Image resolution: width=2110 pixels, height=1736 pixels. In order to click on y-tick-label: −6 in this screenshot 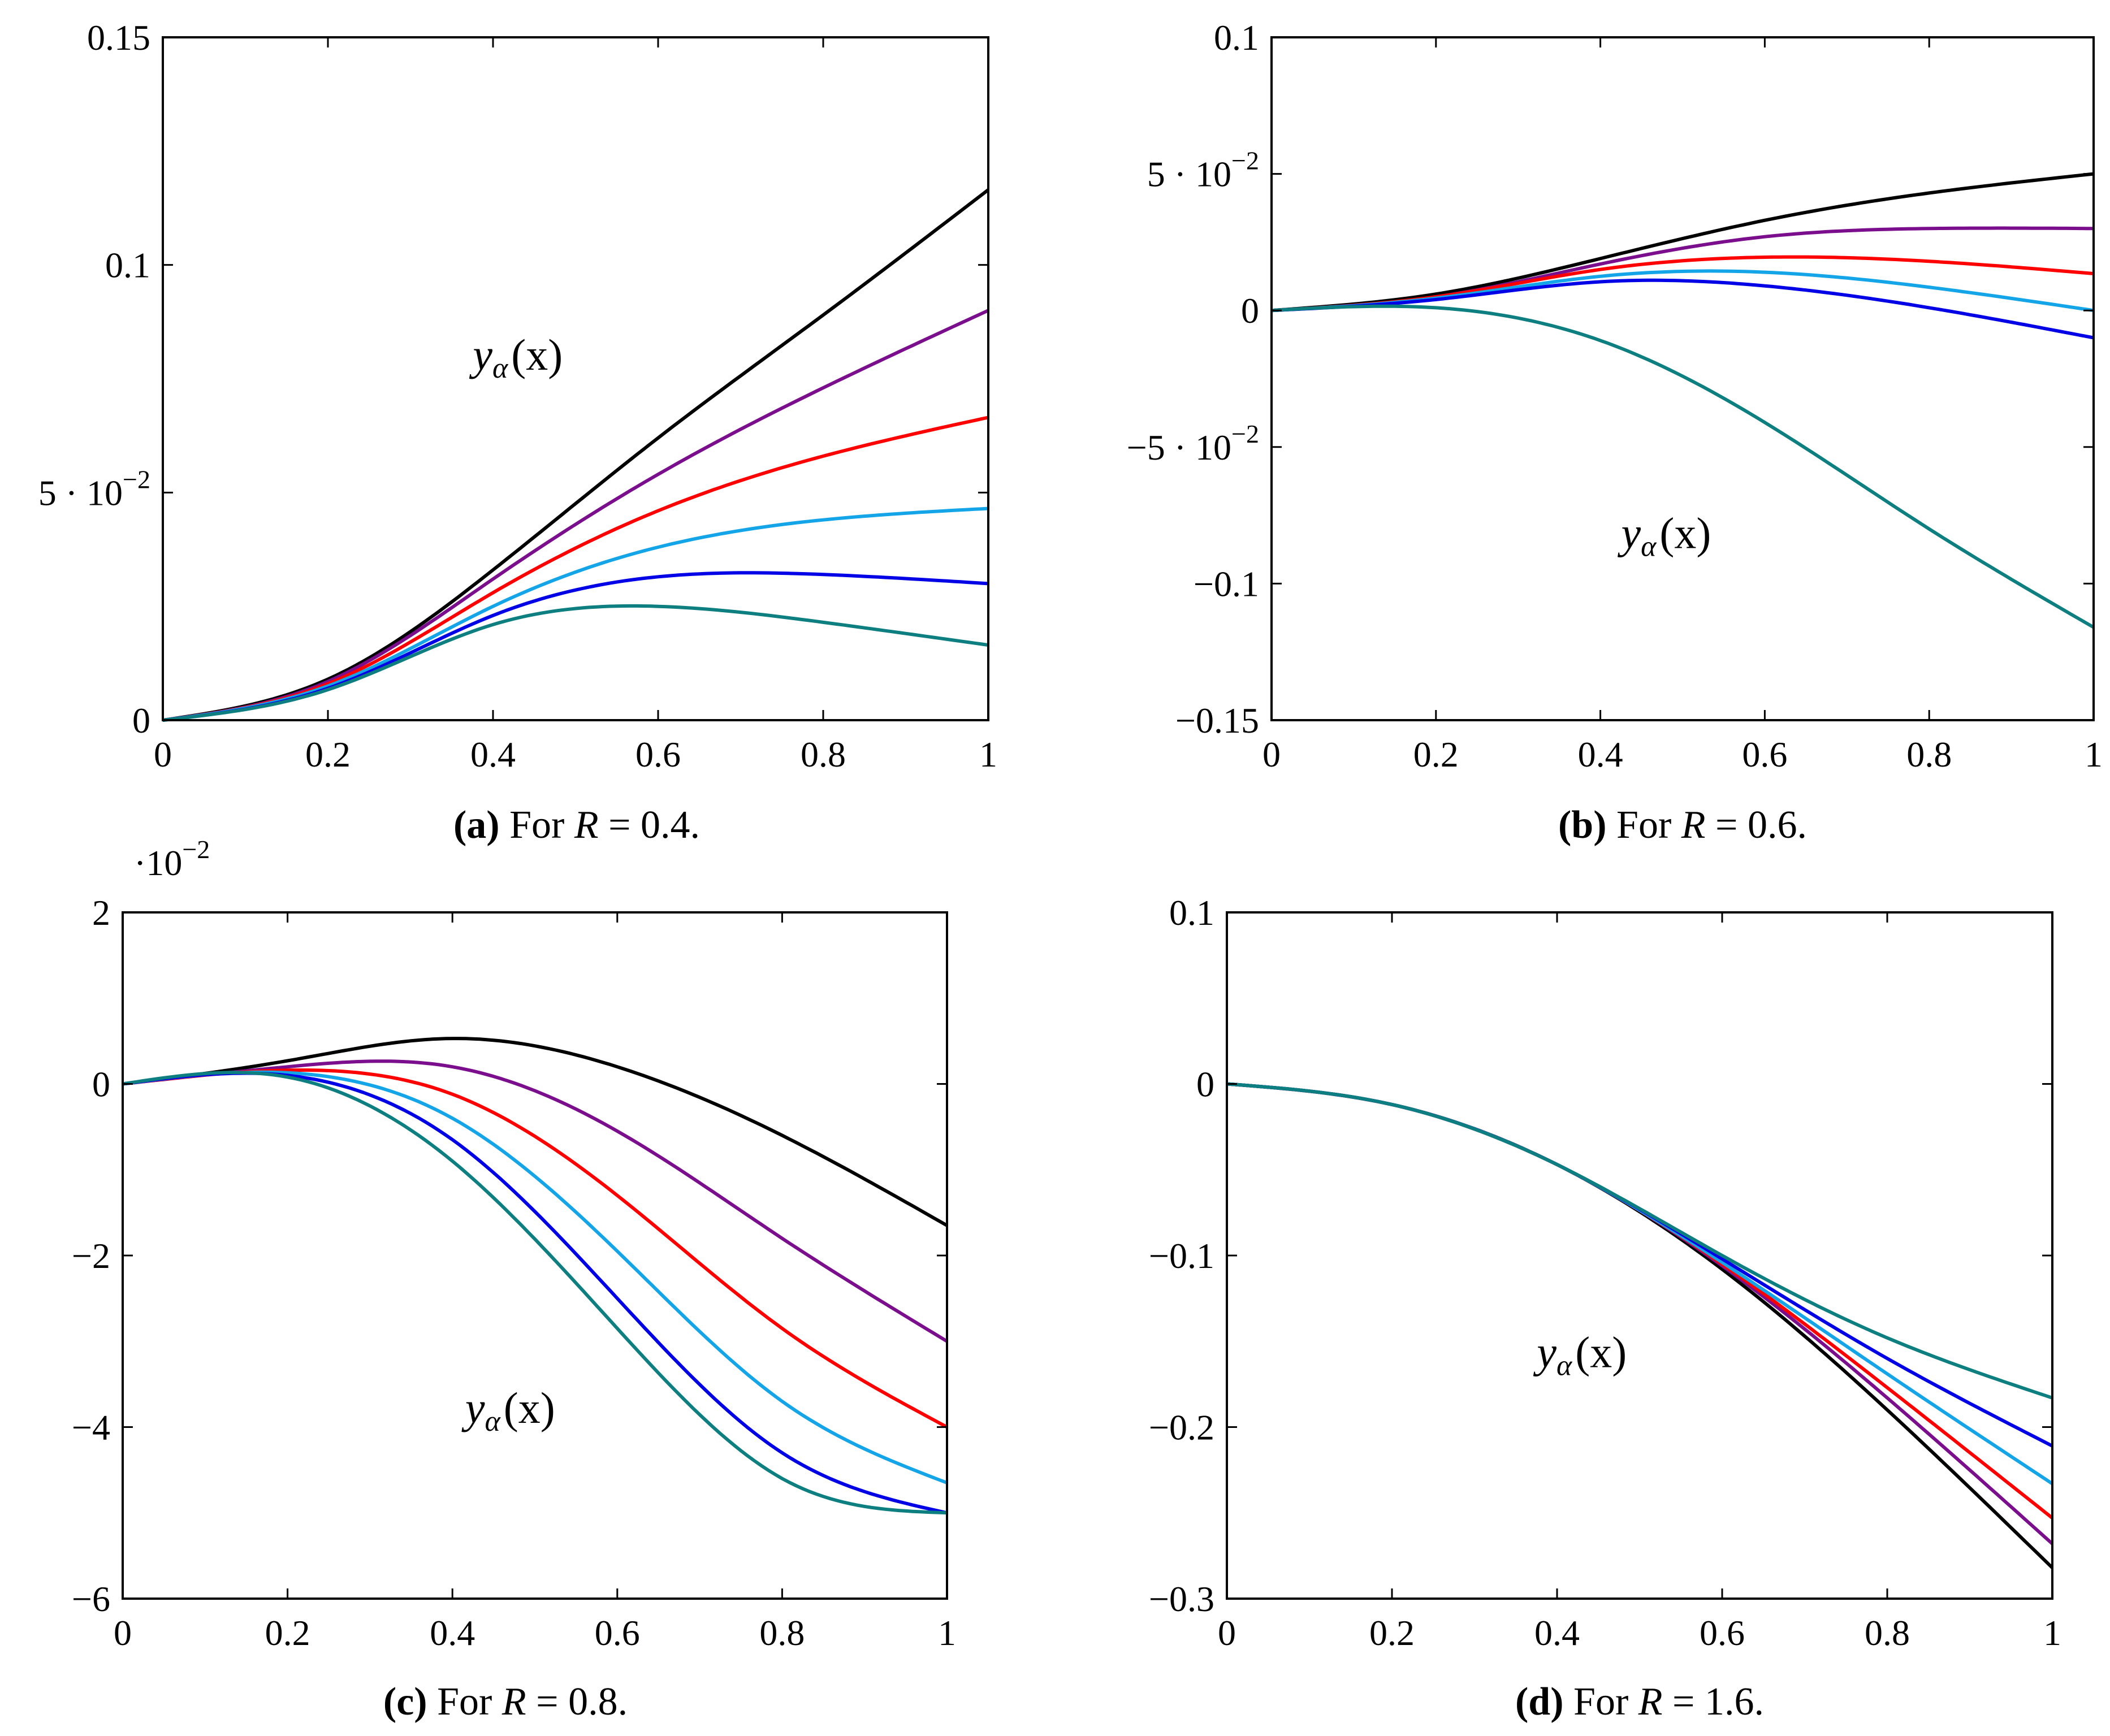, I will do `click(91, 1599)`.